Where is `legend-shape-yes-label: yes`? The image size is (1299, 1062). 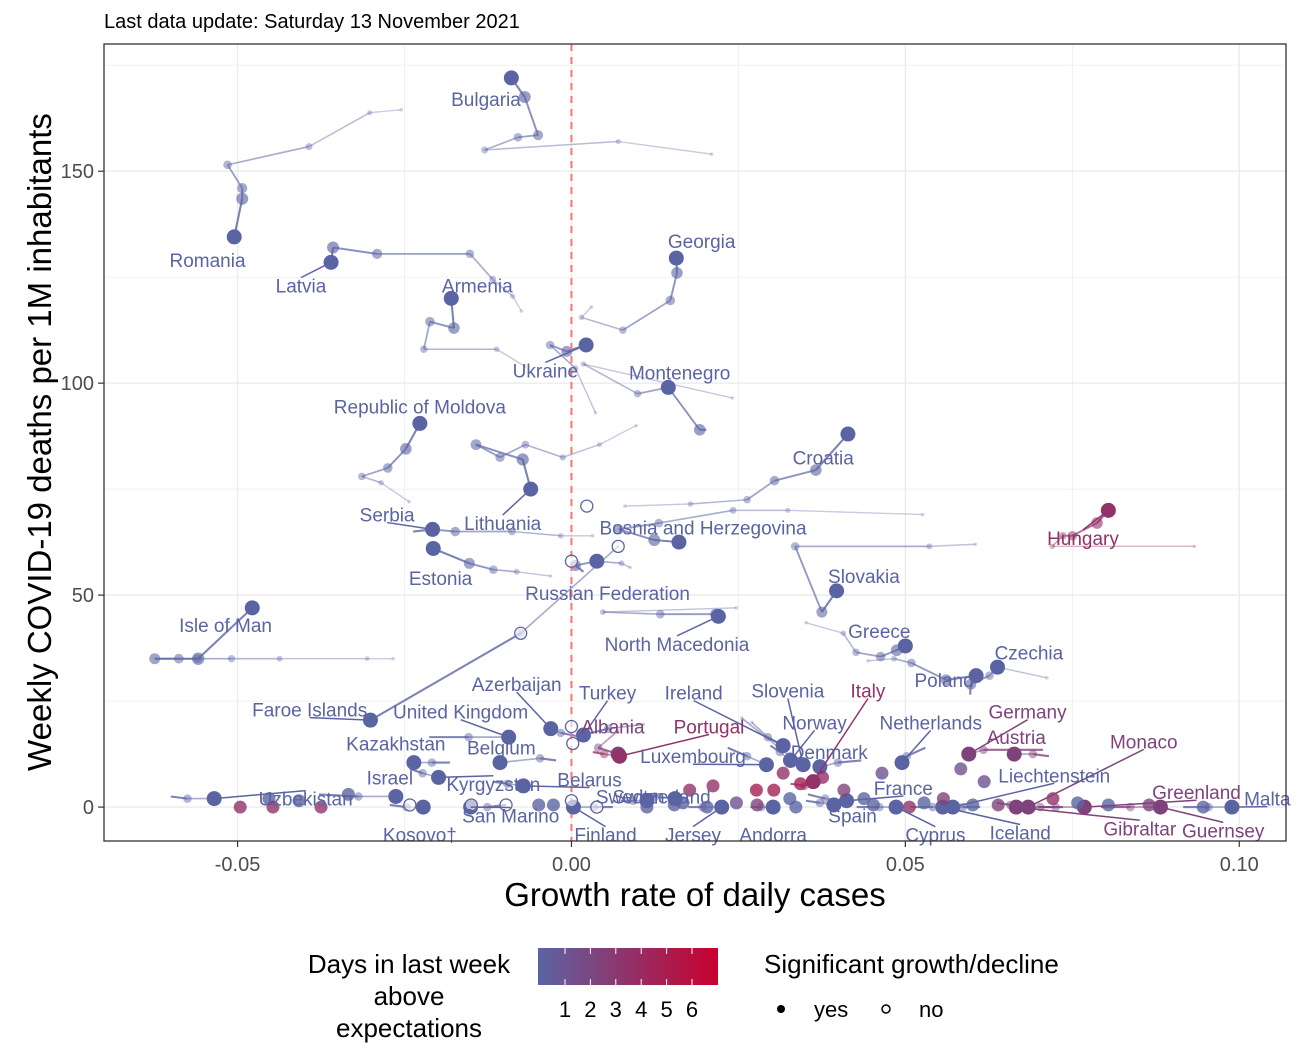
legend-shape-yes-label: yes is located at coordinates (831, 1009).